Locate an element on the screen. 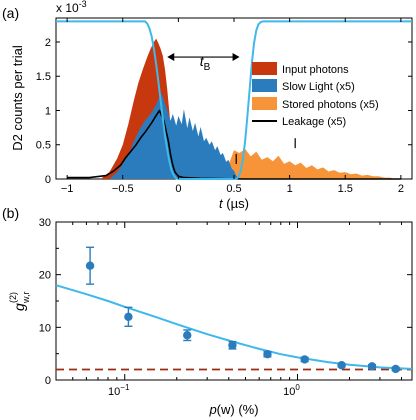 The height and width of the screenshot is (420, 416). x-tick-label: −1 is located at coordinates (67, 189).